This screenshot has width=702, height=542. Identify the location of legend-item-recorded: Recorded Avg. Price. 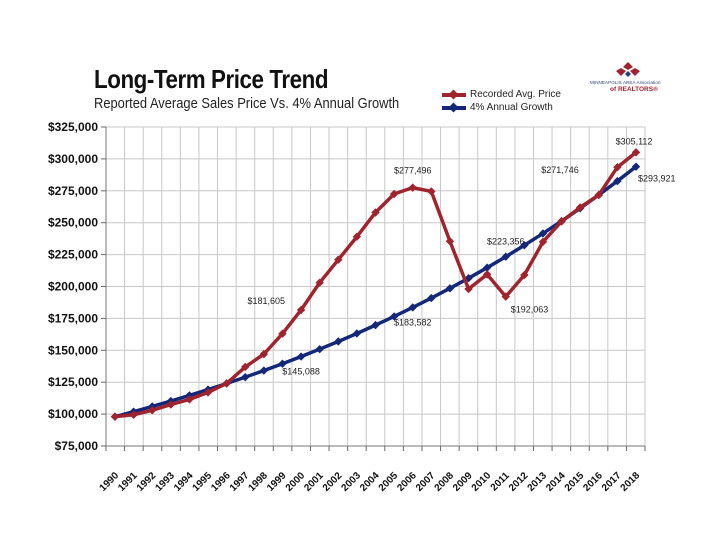
(501, 94).